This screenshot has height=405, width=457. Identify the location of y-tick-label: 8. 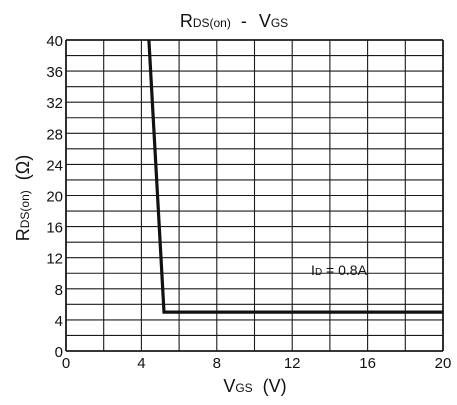
(59, 290).